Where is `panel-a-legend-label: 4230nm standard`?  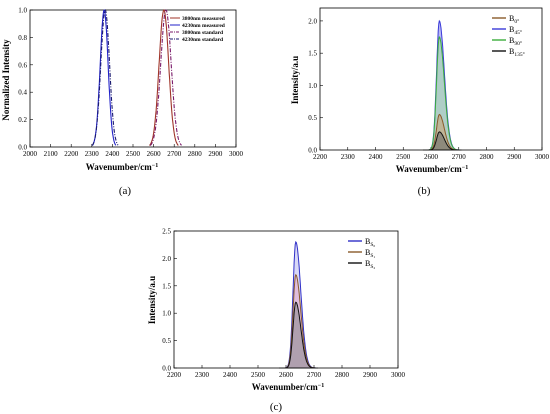
panel-a-legend-label: 4230nm standard is located at coordinates (202, 40).